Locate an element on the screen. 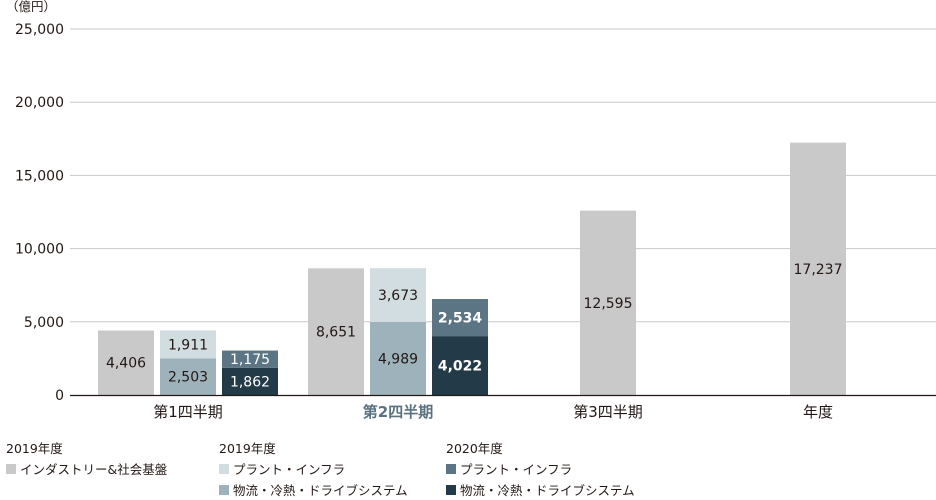 This screenshot has height=500, width=936. data-label: 1,862 is located at coordinates (250, 382).